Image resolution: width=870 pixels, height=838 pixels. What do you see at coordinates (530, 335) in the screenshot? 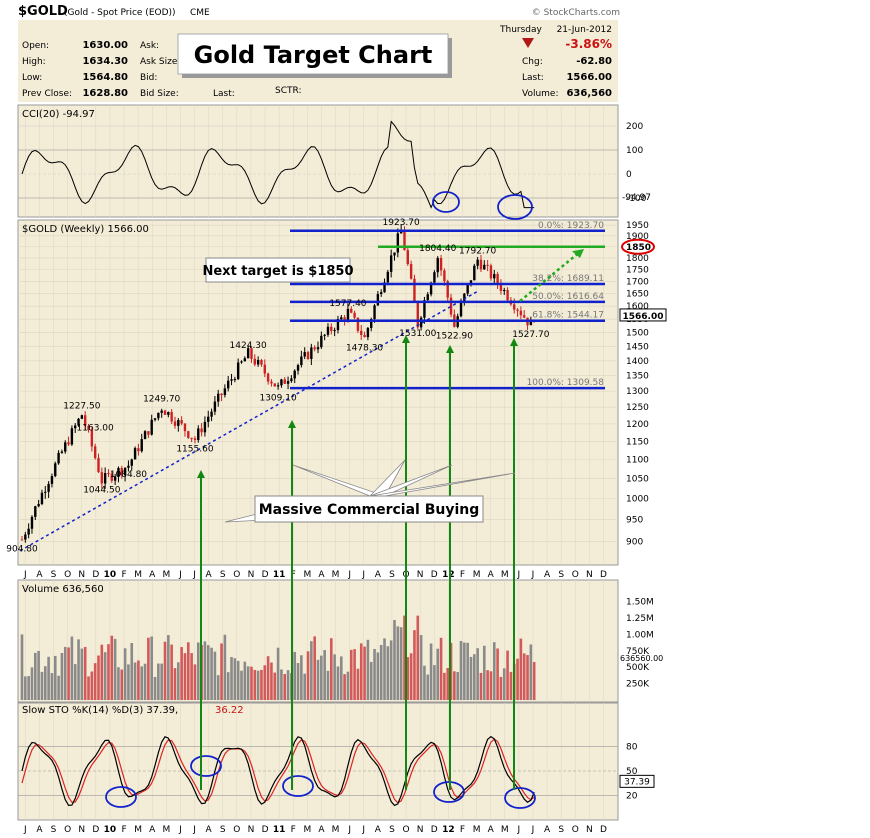
I see `price-point-label: 1527.70` at bounding box center [530, 335].